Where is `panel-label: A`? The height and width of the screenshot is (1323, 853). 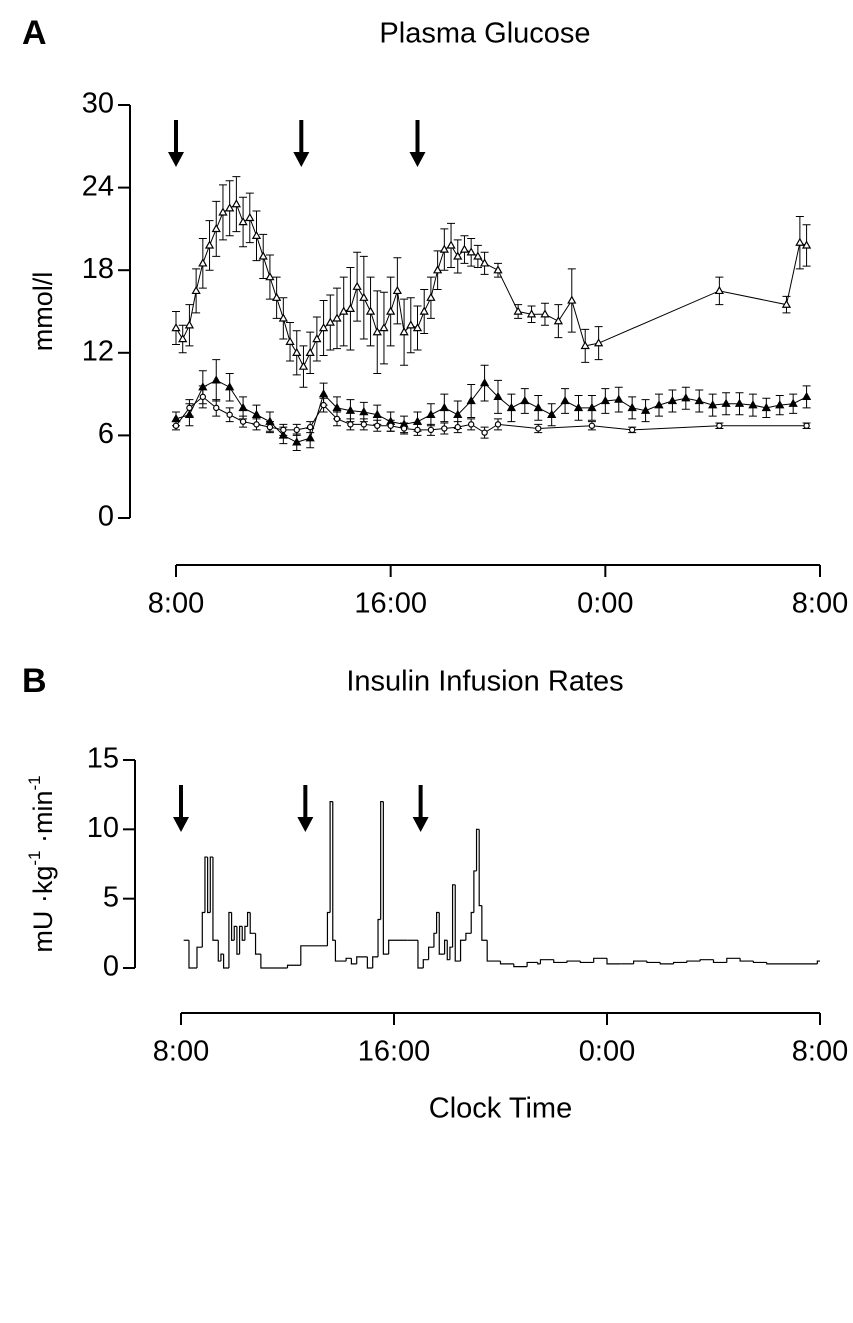
panel-label: A is located at coordinates (34, 33).